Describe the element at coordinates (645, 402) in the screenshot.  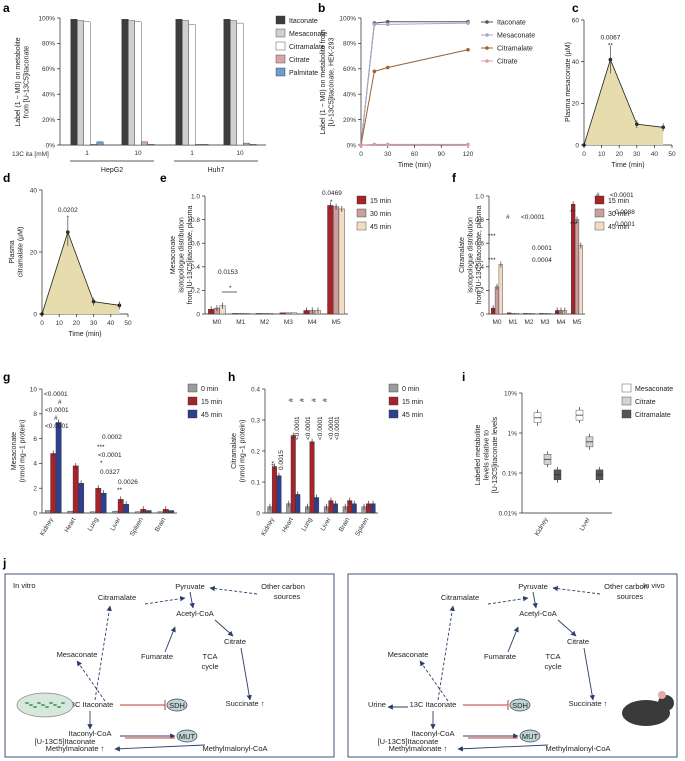
I see `legend-entry-i: Citrate` at that location.